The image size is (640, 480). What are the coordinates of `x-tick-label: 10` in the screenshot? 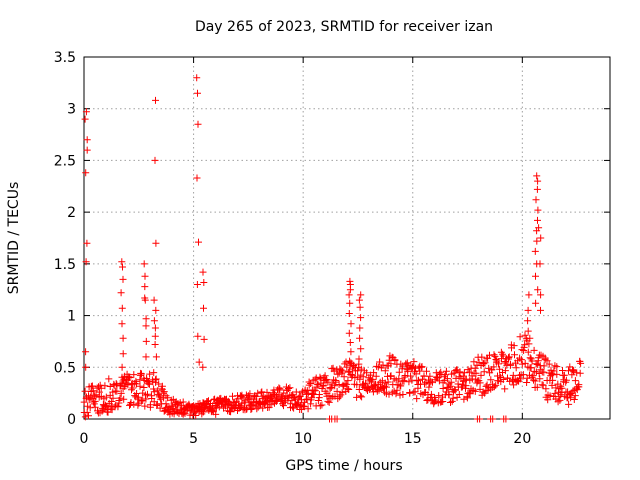 It's located at (303, 439).